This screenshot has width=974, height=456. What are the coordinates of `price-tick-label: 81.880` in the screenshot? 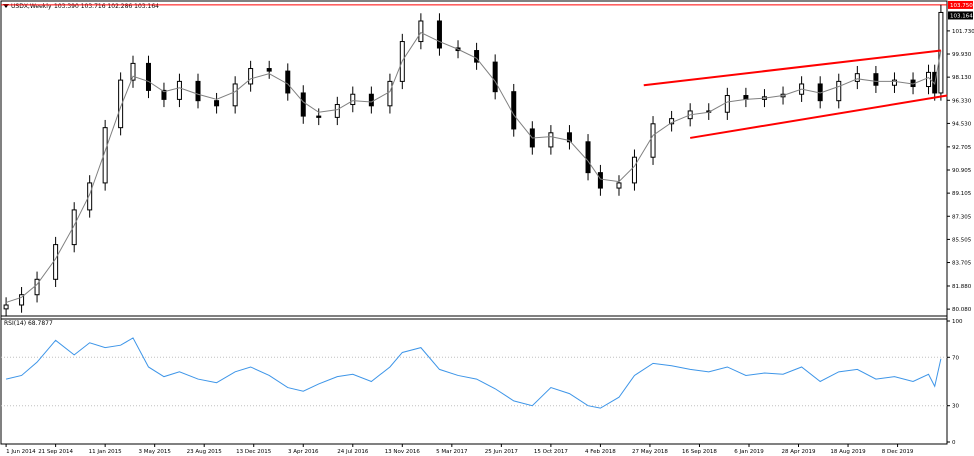 It's located at (962, 287).